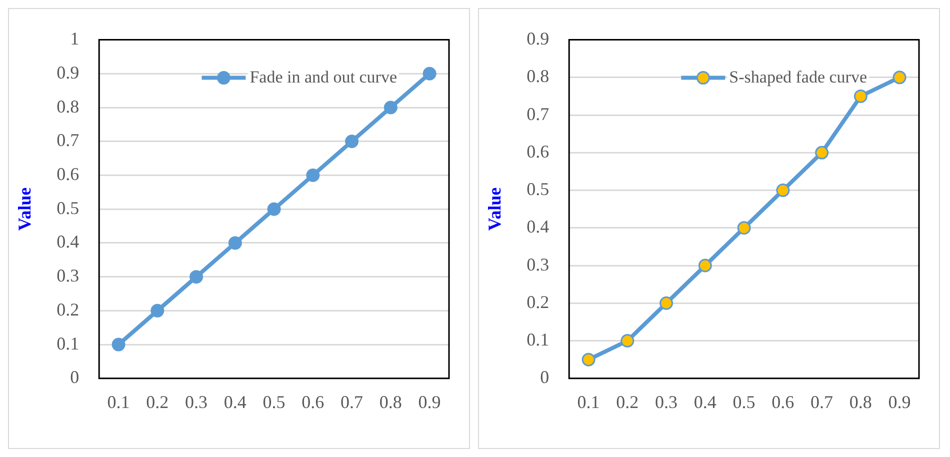 This screenshot has width=950, height=457. What do you see at coordinates (798, 76) in the screenshot?
I see `legend-label: S-shaped fade curve` at bounding box center [798, 76].